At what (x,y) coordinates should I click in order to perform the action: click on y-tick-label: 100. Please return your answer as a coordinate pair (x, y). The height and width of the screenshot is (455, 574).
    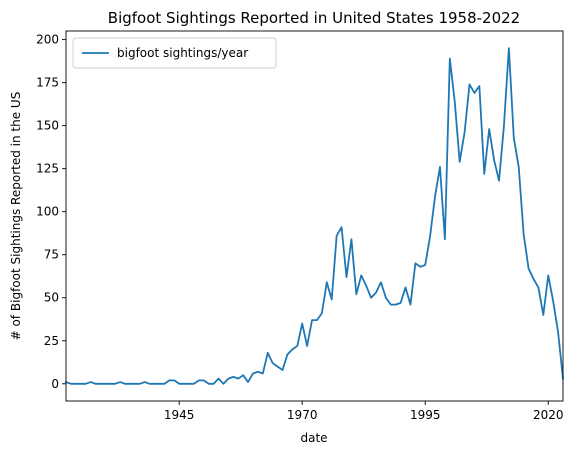
    Looking at the image, I should click on (47, 212).